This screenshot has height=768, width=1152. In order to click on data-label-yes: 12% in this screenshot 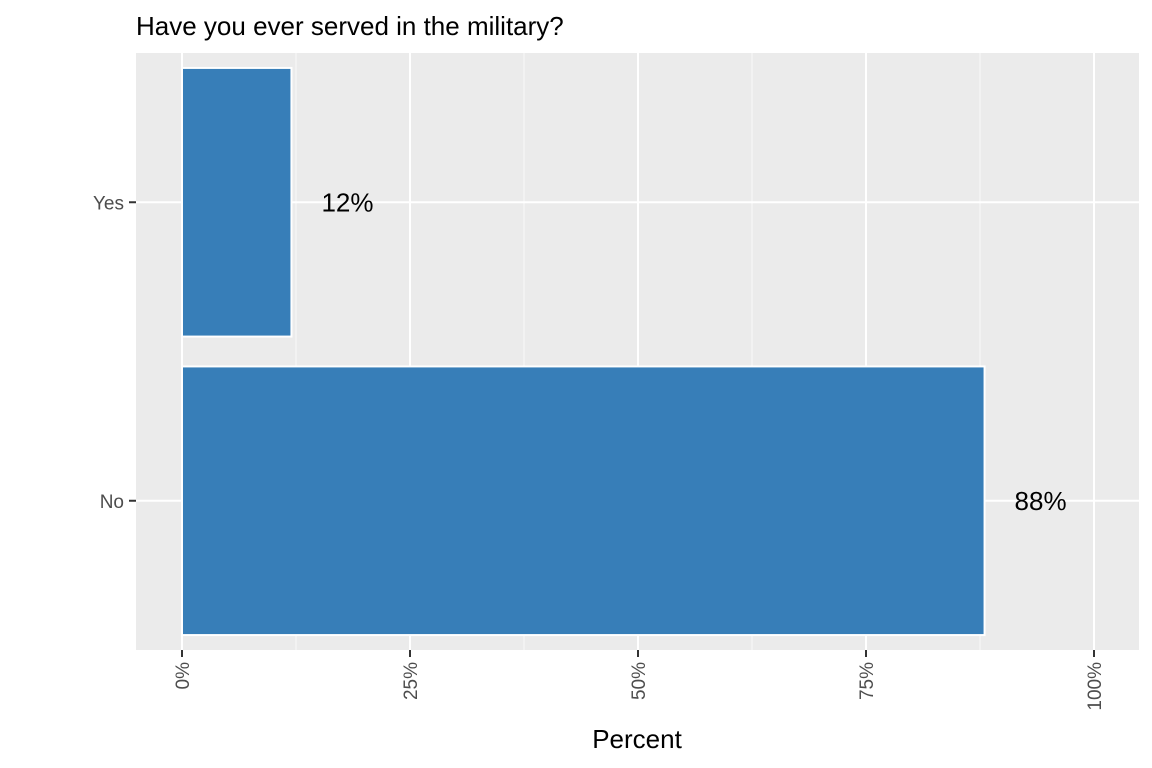, I will do `click(347, 202)`.